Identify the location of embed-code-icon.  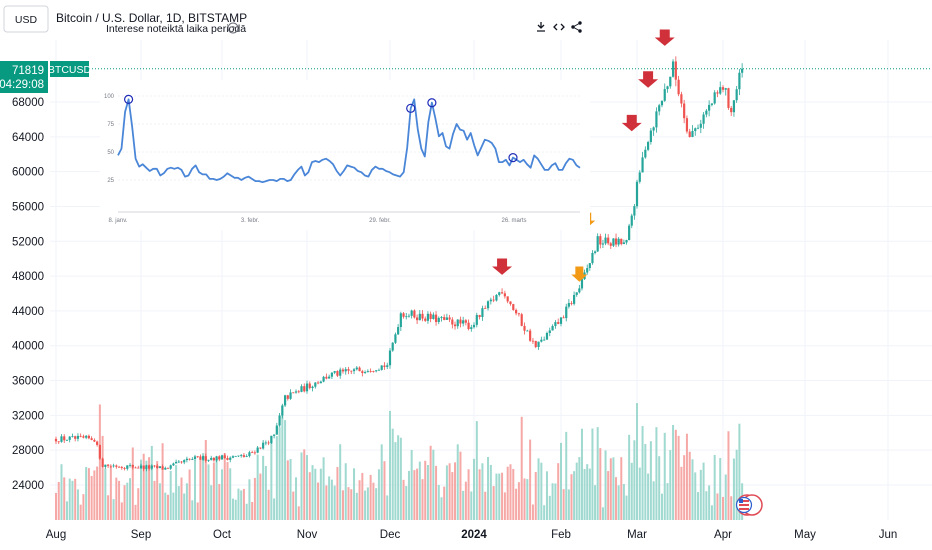
(559, 27).